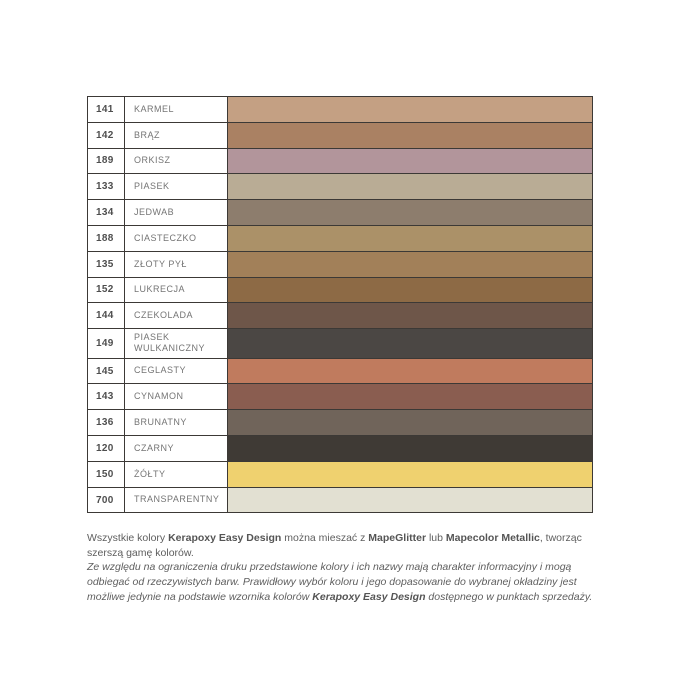  What do you see at coordinates (436, 538) in the screenshot?
I see `note-text: lub` at bounding box center [436, 538].